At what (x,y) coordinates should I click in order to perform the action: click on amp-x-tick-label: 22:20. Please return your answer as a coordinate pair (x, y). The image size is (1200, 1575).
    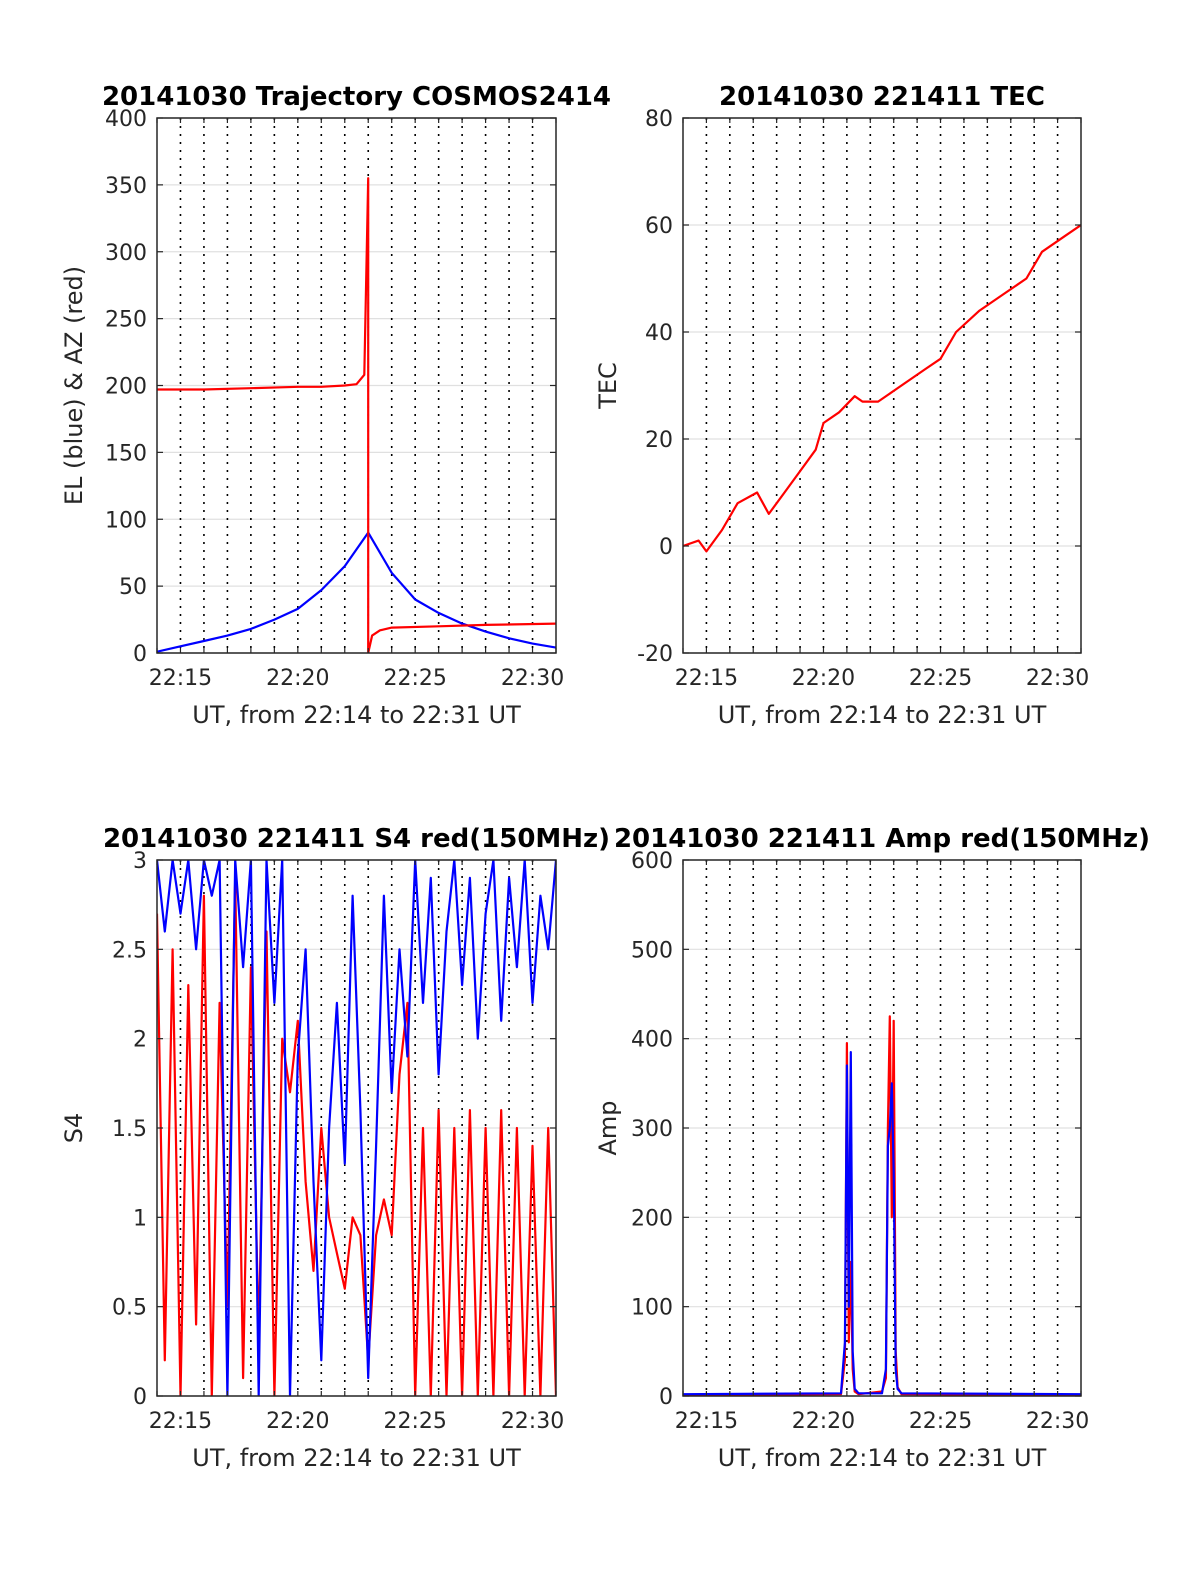
    Looking at the image, I should click on (823, 1421).